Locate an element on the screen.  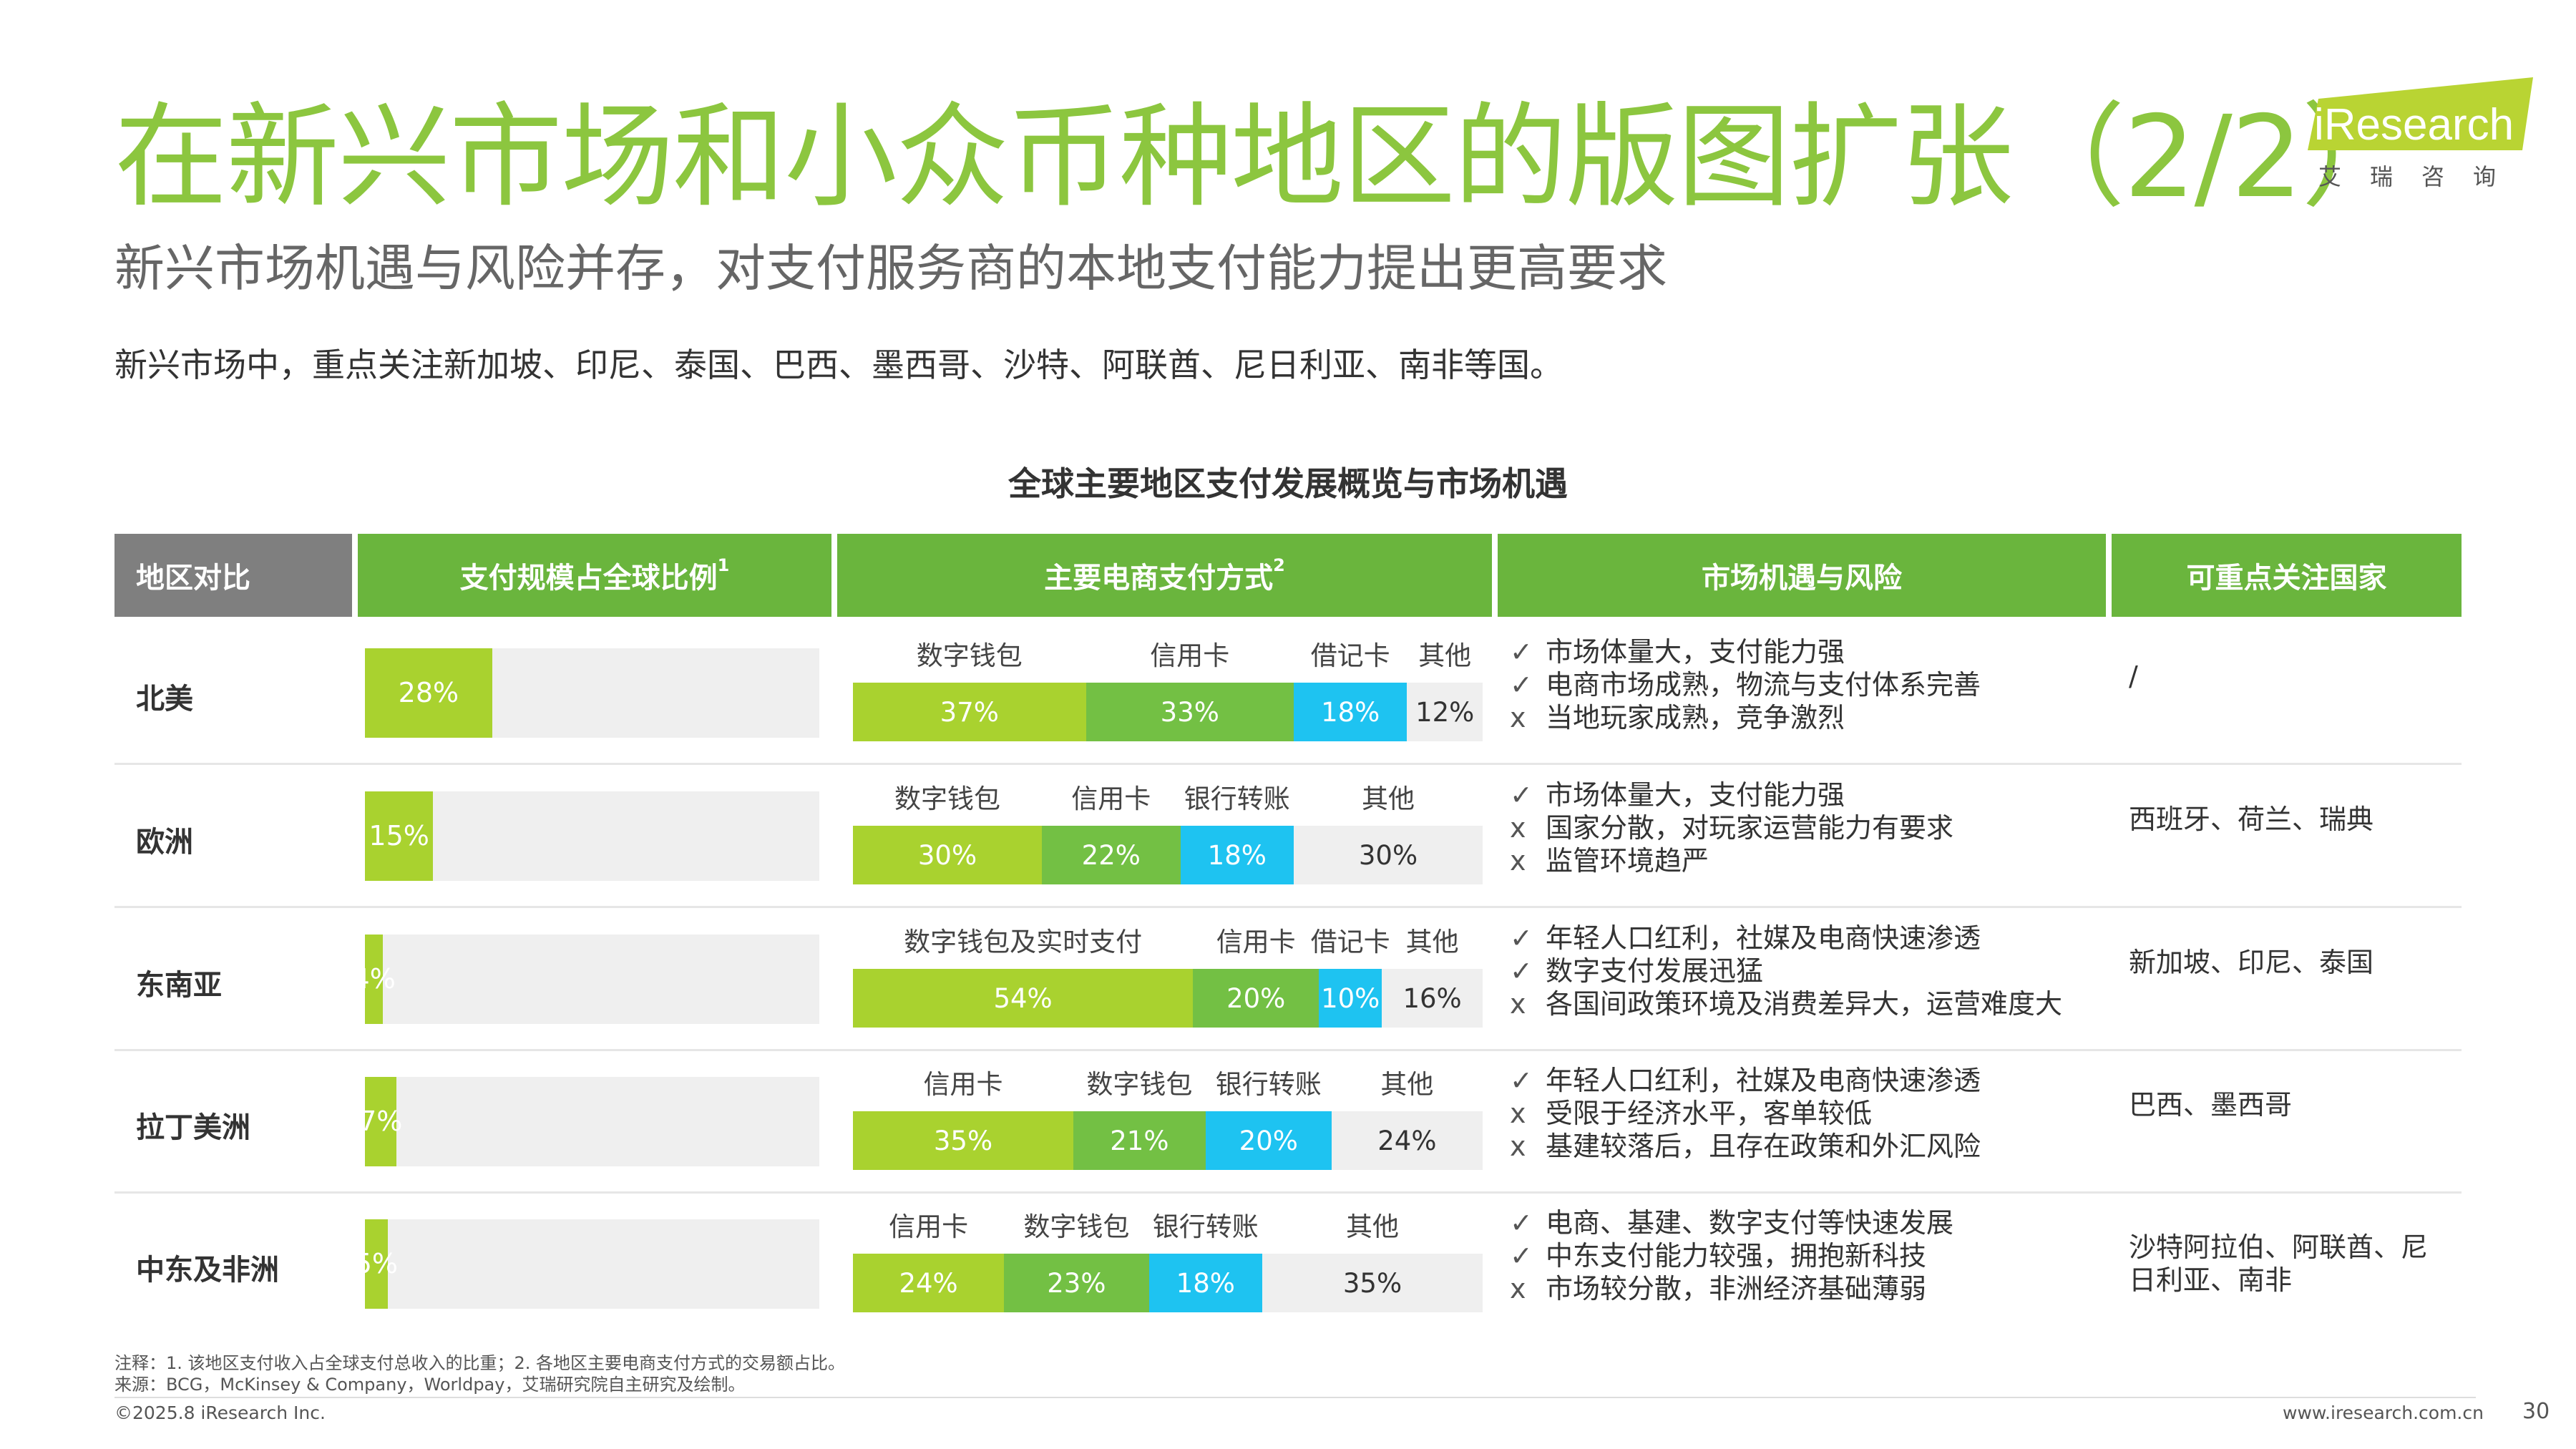
list-item-text: 电商、基建、数字支付等快速发展 is located at coordinates (1750, 1223).